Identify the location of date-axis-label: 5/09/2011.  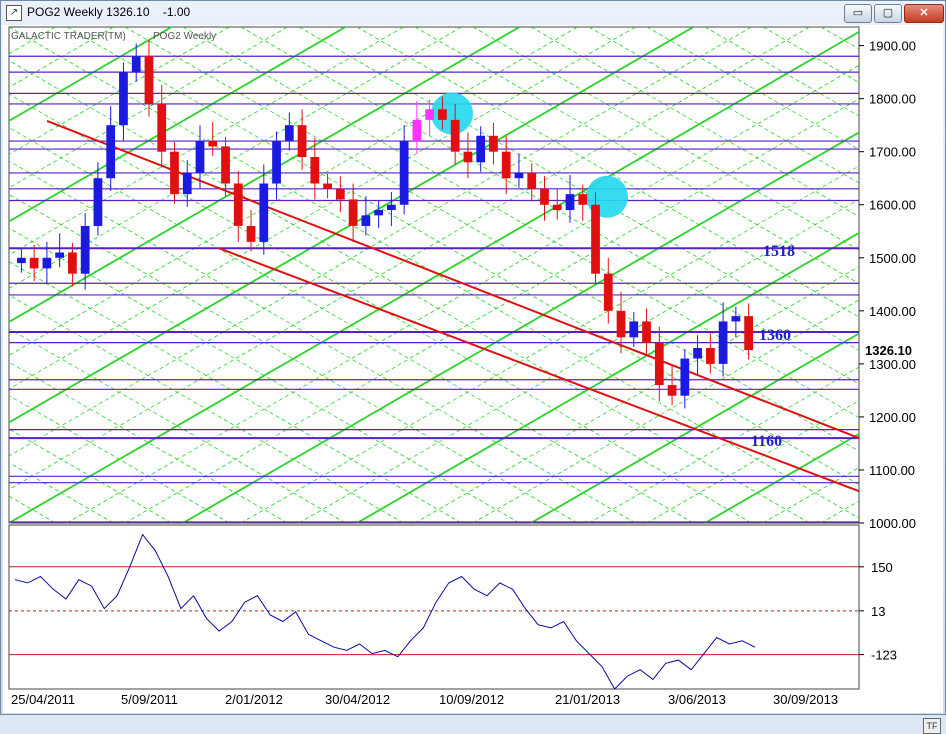
(149, 699).